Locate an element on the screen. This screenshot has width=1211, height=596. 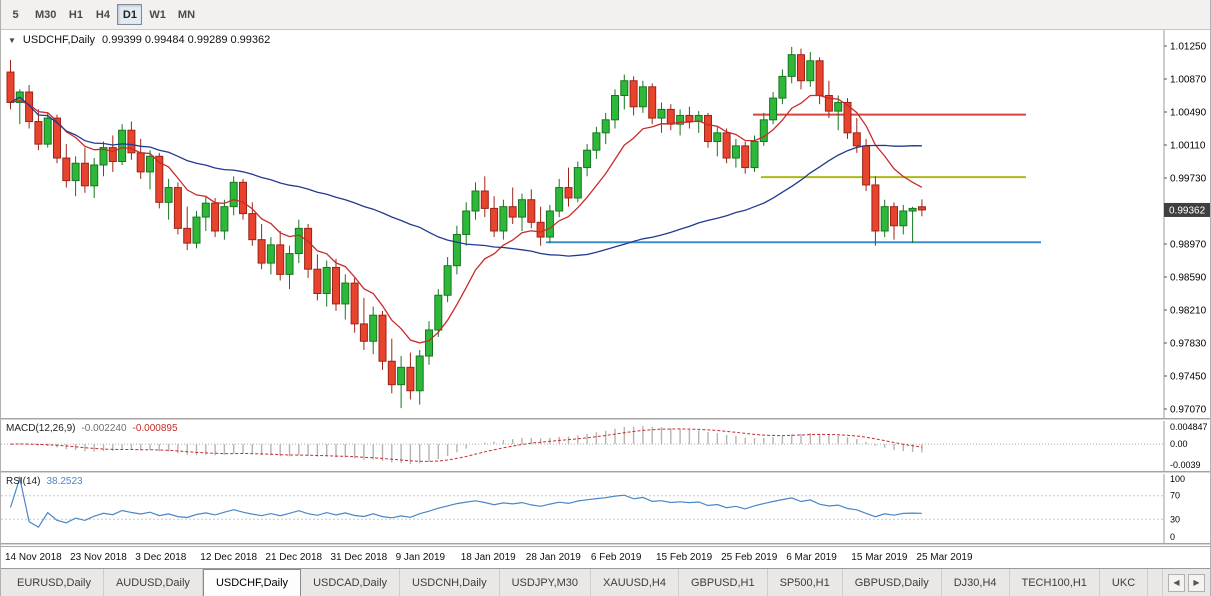
tab-scroll-controls: ◀ ▶ is located at coordinates (1186, 582).